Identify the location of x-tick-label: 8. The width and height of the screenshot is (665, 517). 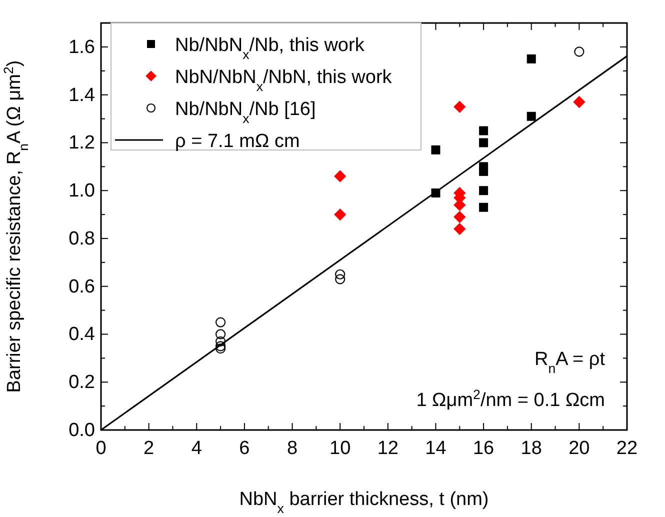
(292, 448).